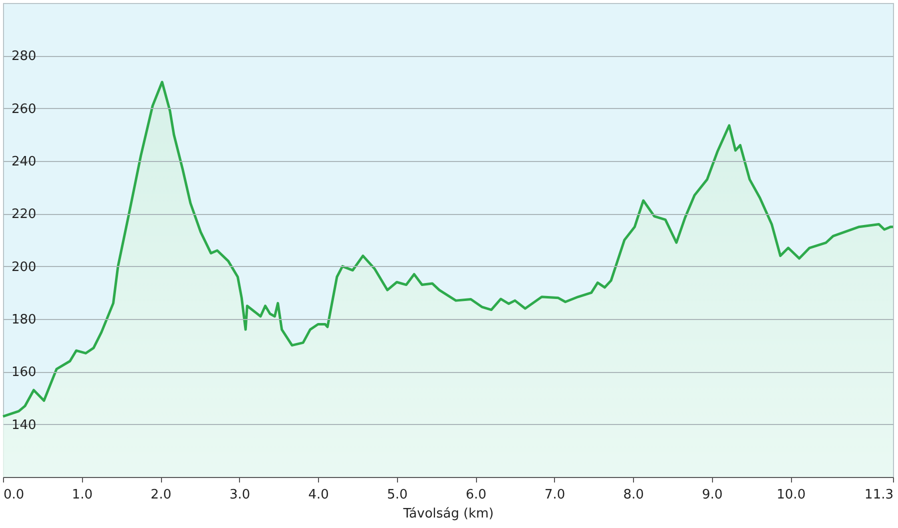 The height and width of the screenshot is (528, 898). Describe the element at coordinates (24, 267) in the screenshot. I see `y-tick-label: 200` at that location.